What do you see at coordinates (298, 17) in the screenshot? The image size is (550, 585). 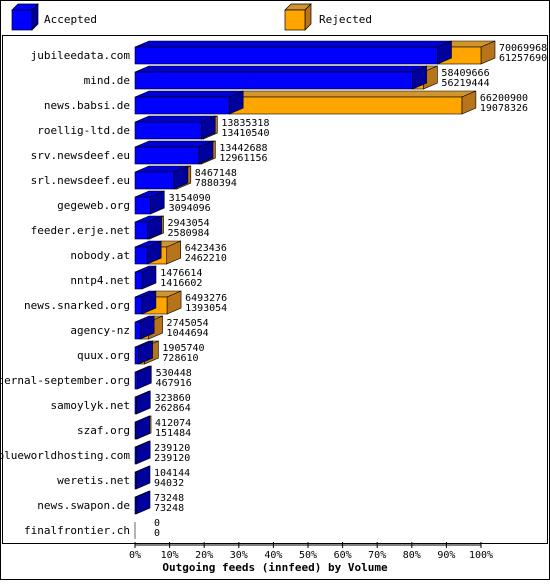 I see `legend-rejected-swatch` at bounding box center [298, 17].